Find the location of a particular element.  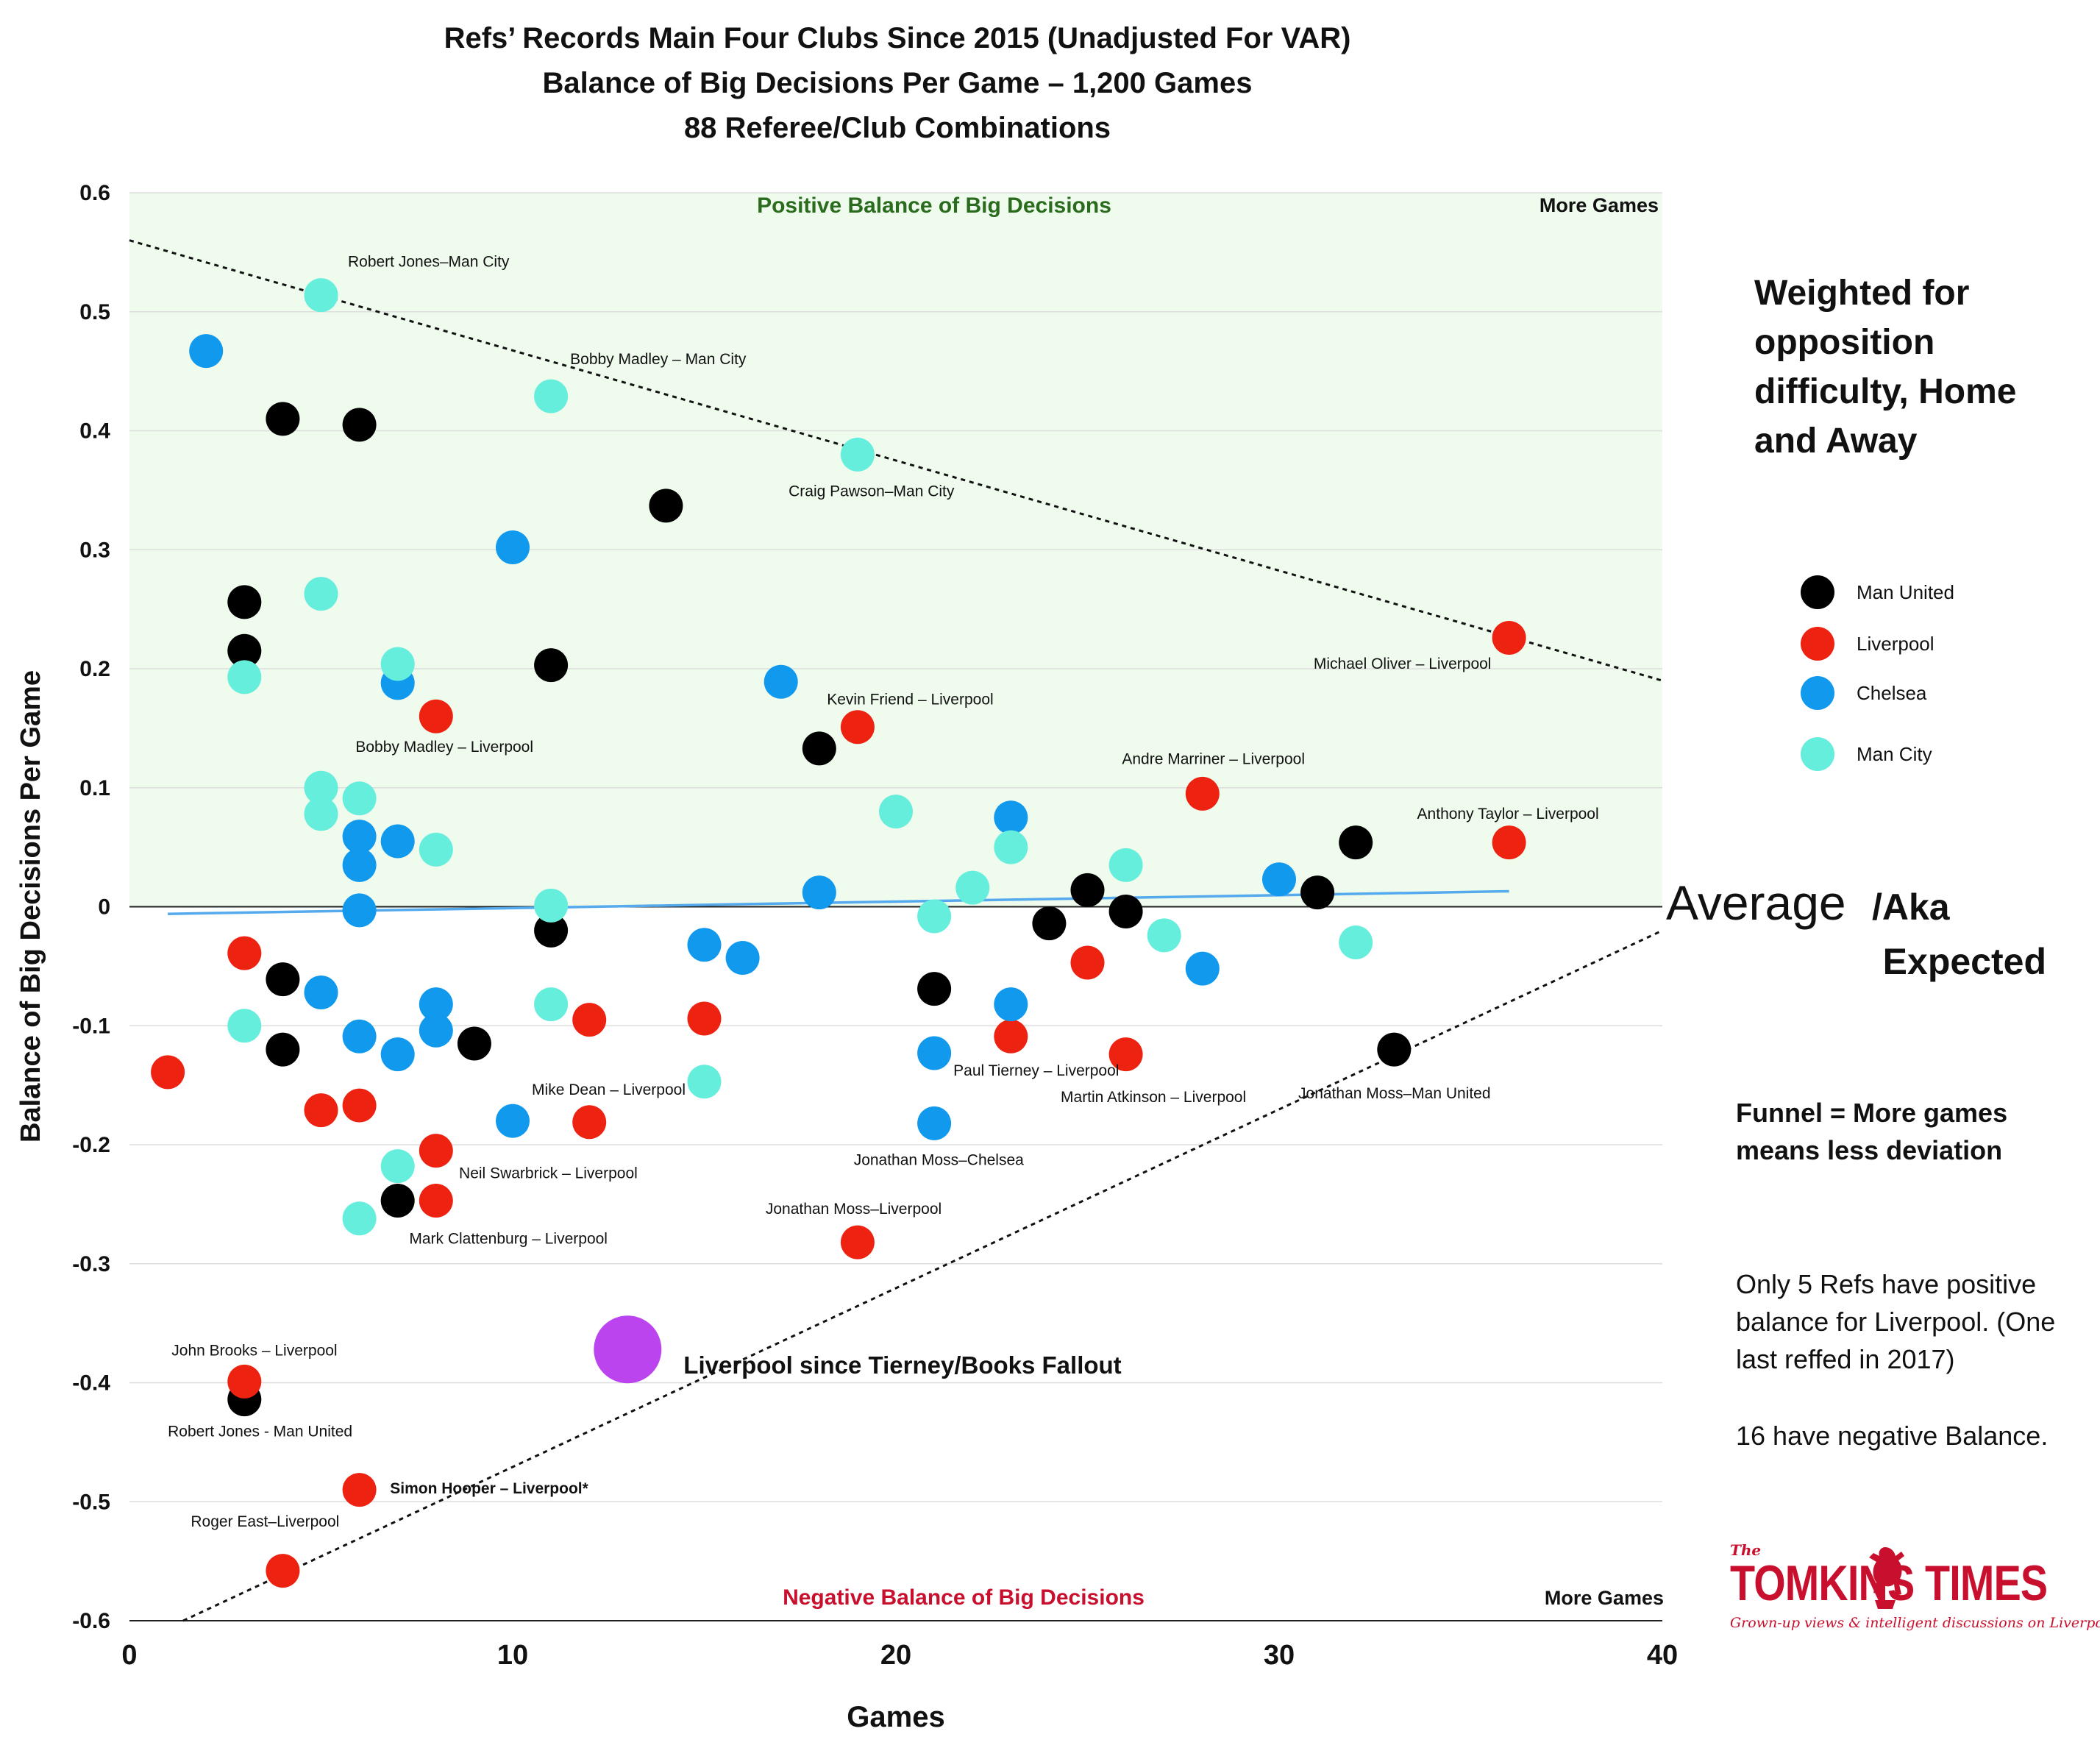

highlight-label: Liverpool since Tierney/Books Fallout is located at coordinates (902, 1365).